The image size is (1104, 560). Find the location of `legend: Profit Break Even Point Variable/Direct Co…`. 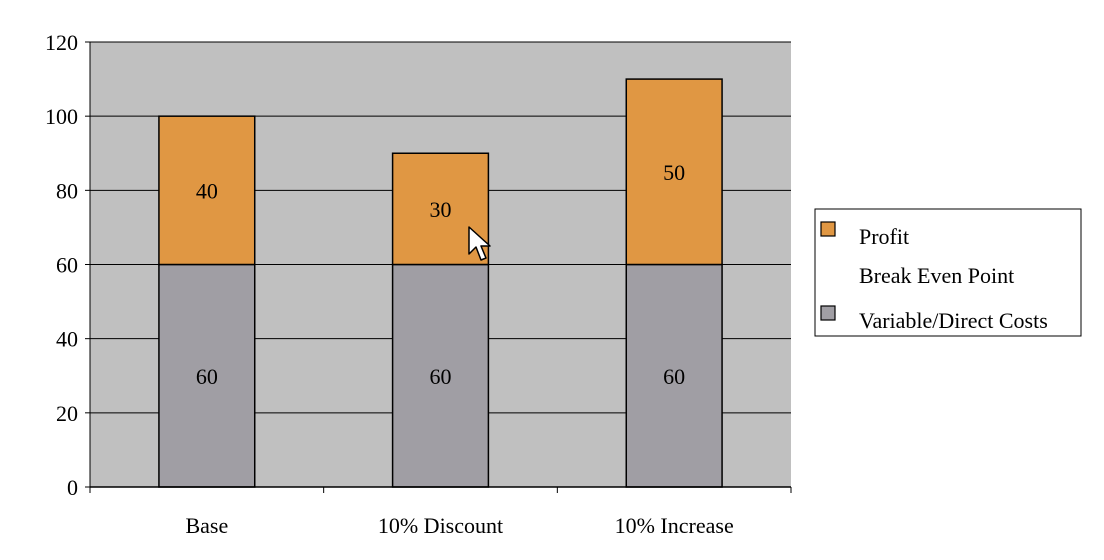

legend: Profit Break Even Point Variable/Direct Co… is located at coordinates (948, 272).